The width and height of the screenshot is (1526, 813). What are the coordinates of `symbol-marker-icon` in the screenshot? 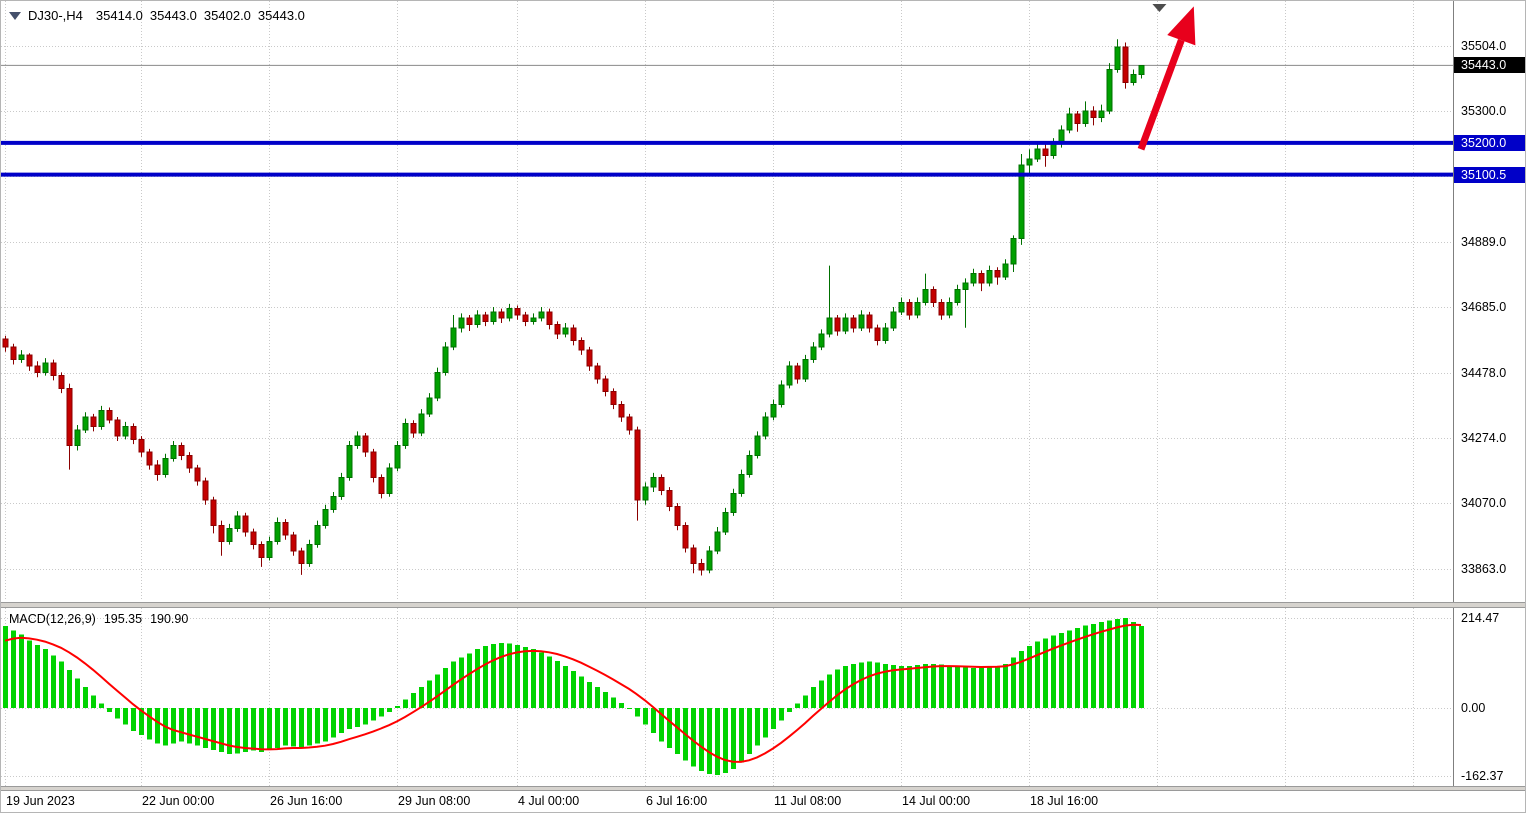 It's located at (15, 16).